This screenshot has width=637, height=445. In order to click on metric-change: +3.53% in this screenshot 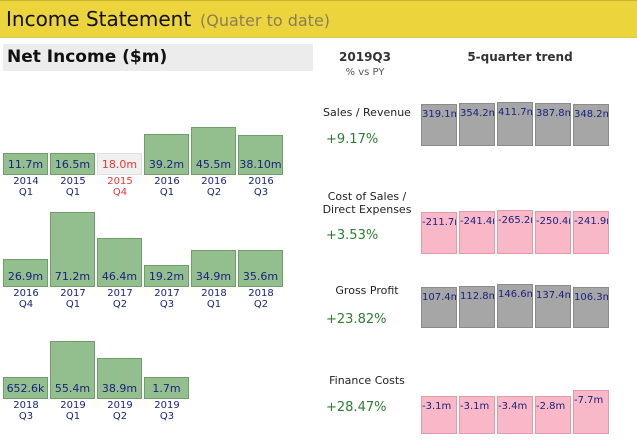, I will do `click(352, 235)`.